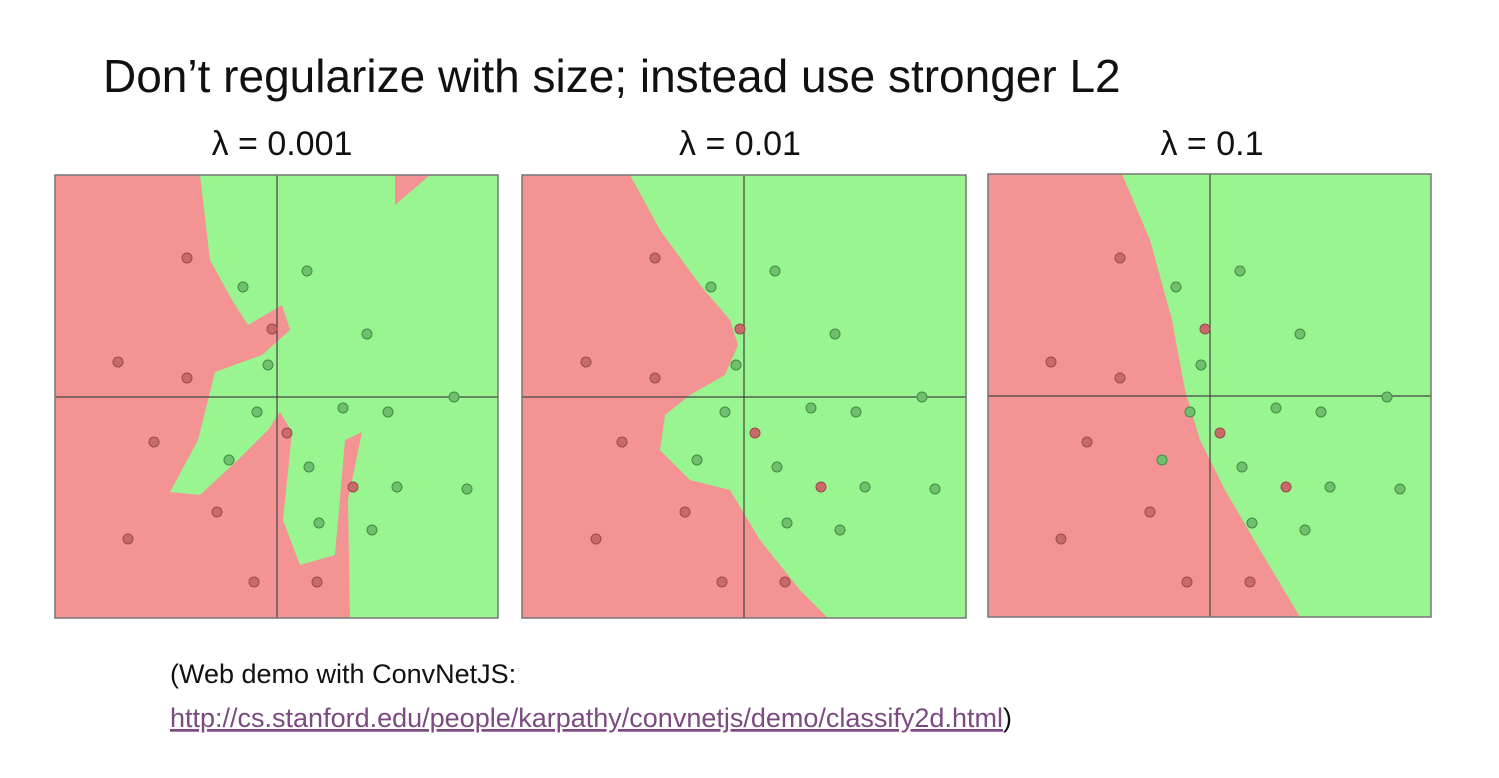 This screenshot has width=1499, height=778. I want to click on panel-label: λ = 0.001, so click(282, 144).